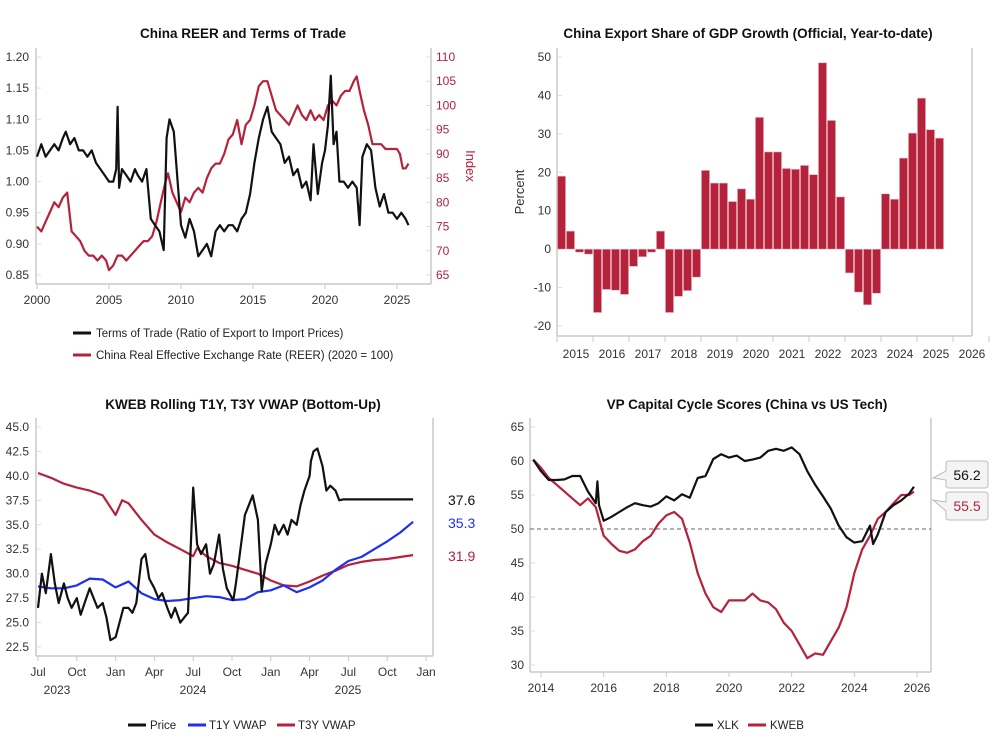 The image size is (1000, 746). Describe the element at coordinates (545, 134) in the screenshot. I see `y-tick-label: 30` at that location.